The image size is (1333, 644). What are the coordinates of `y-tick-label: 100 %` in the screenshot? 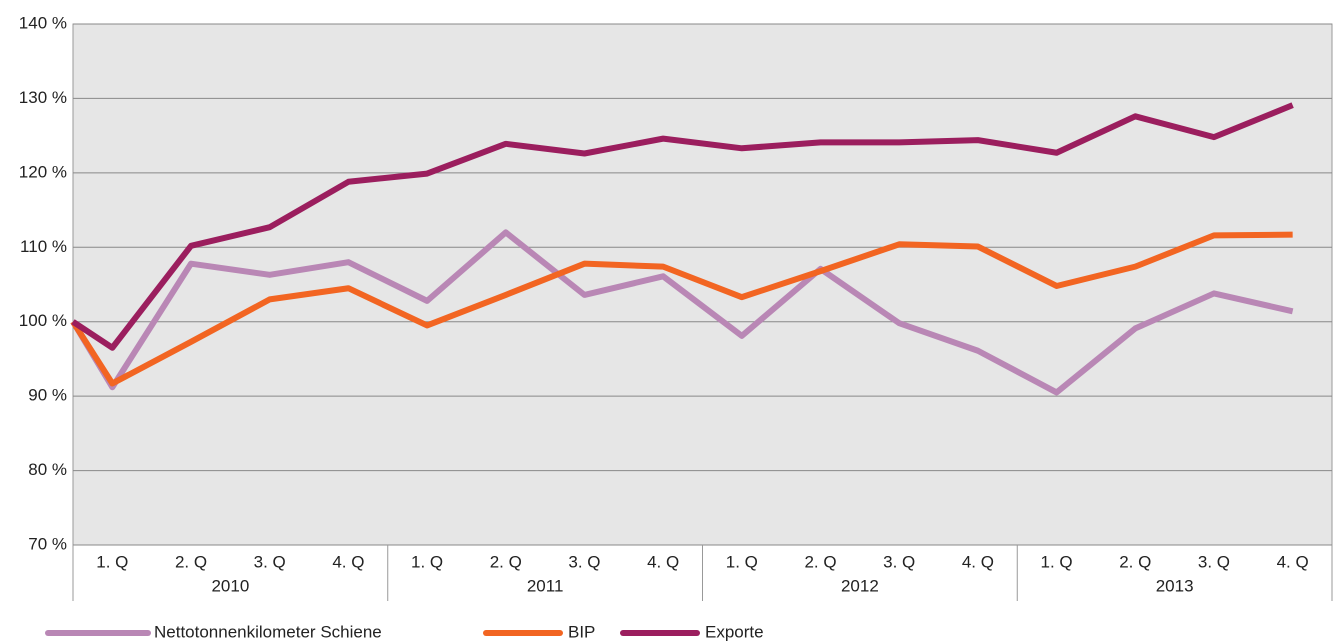 It's located at (43, 320).